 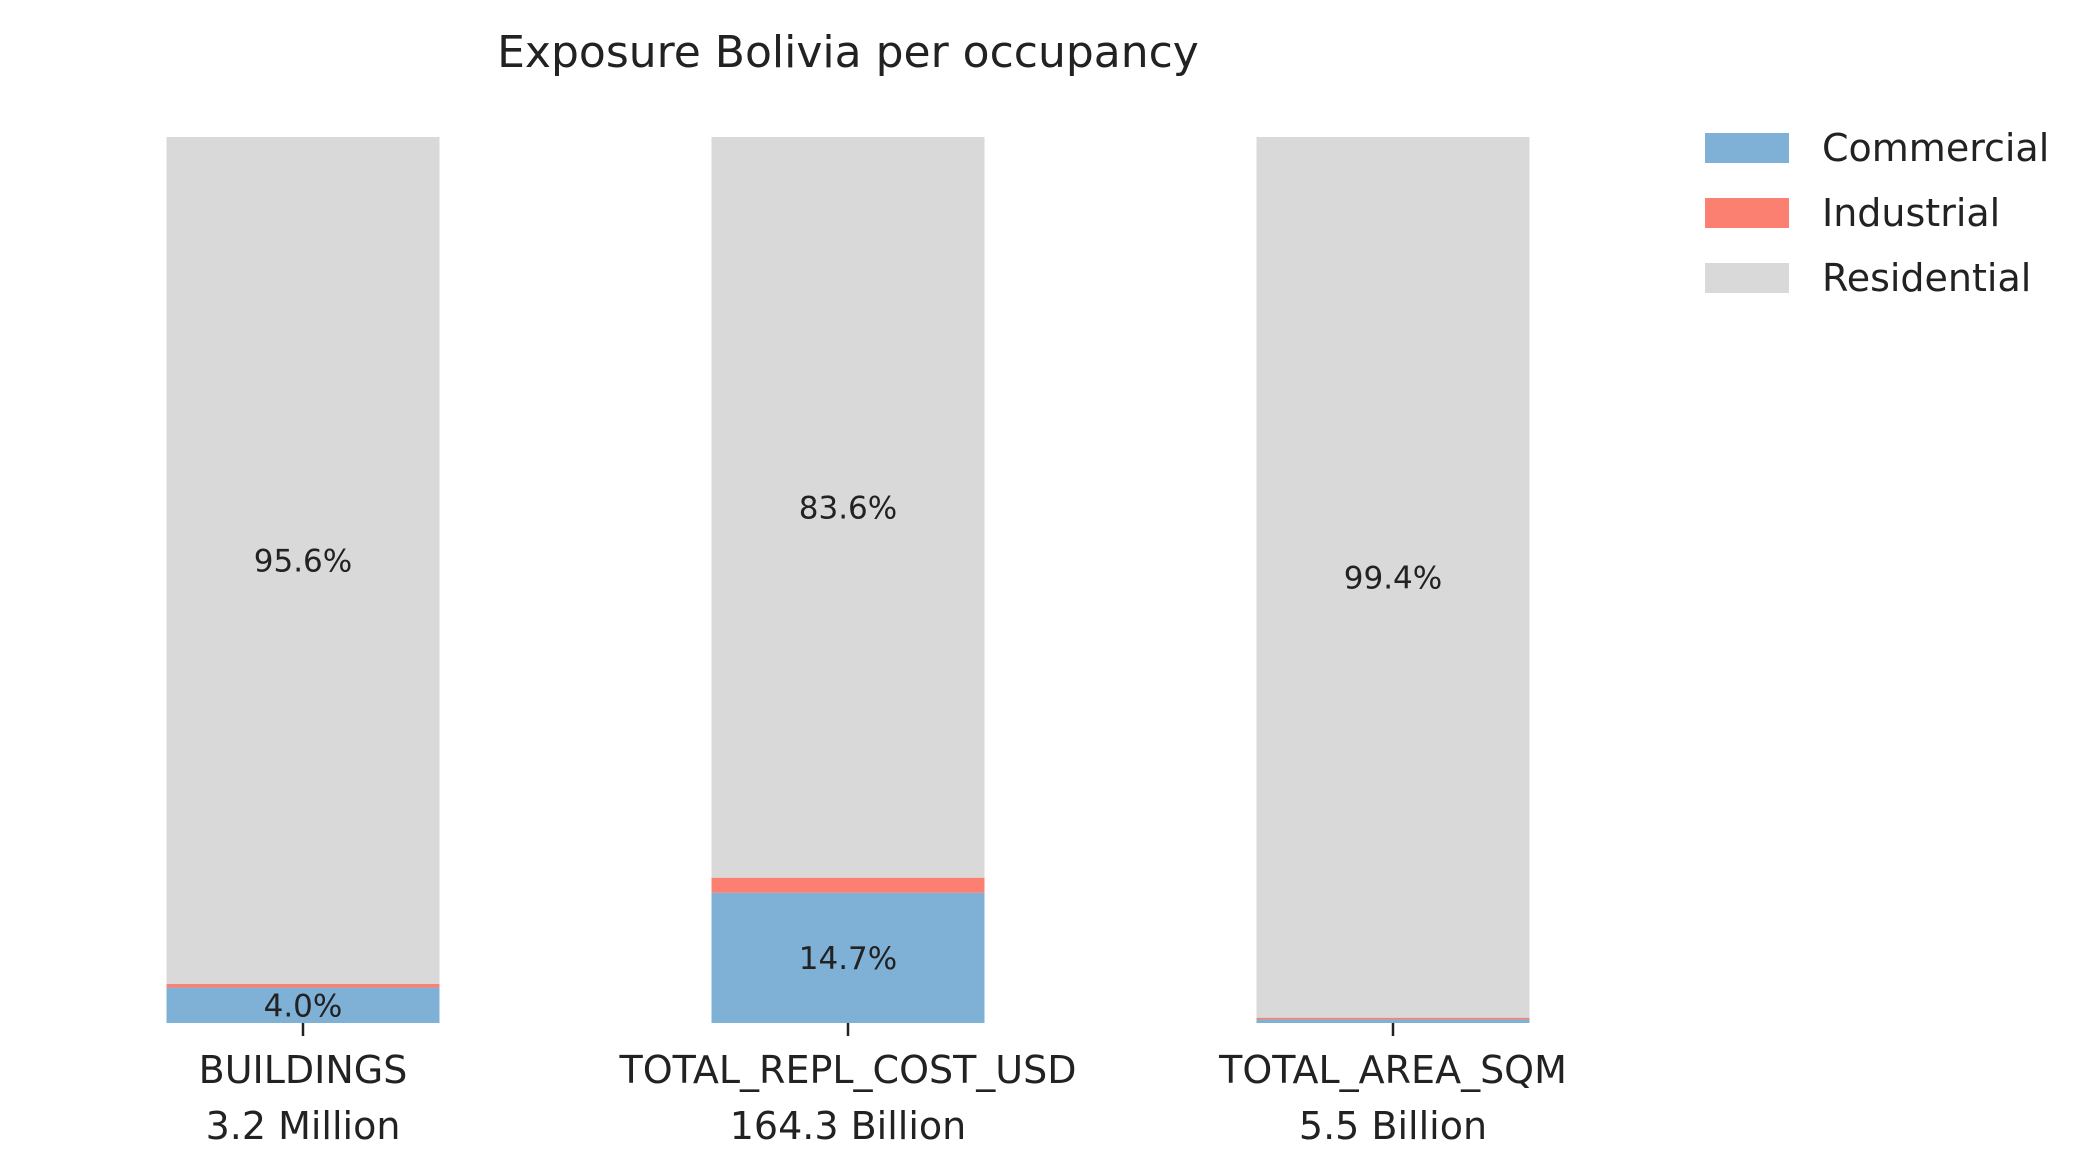 I want to click on data-label-residential-1: 95.6%, so click(x=303, y=562).